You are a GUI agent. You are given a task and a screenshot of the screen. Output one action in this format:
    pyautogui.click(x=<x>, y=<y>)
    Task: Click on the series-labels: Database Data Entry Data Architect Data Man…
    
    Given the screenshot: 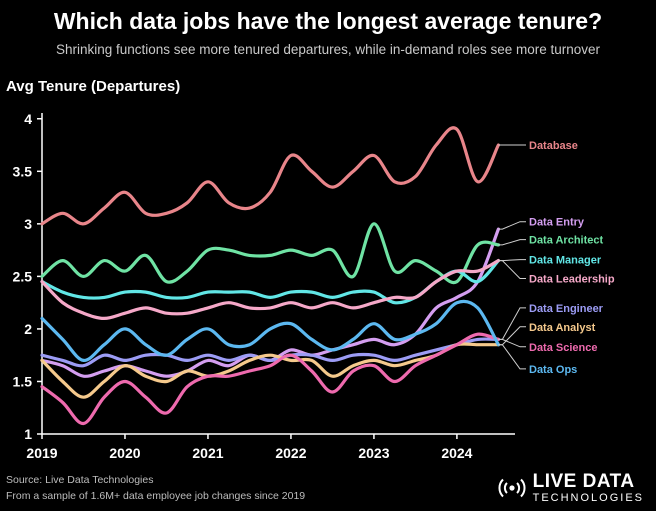 What is the action you would take?
    pyautogui.click(x=556, y=258)
    